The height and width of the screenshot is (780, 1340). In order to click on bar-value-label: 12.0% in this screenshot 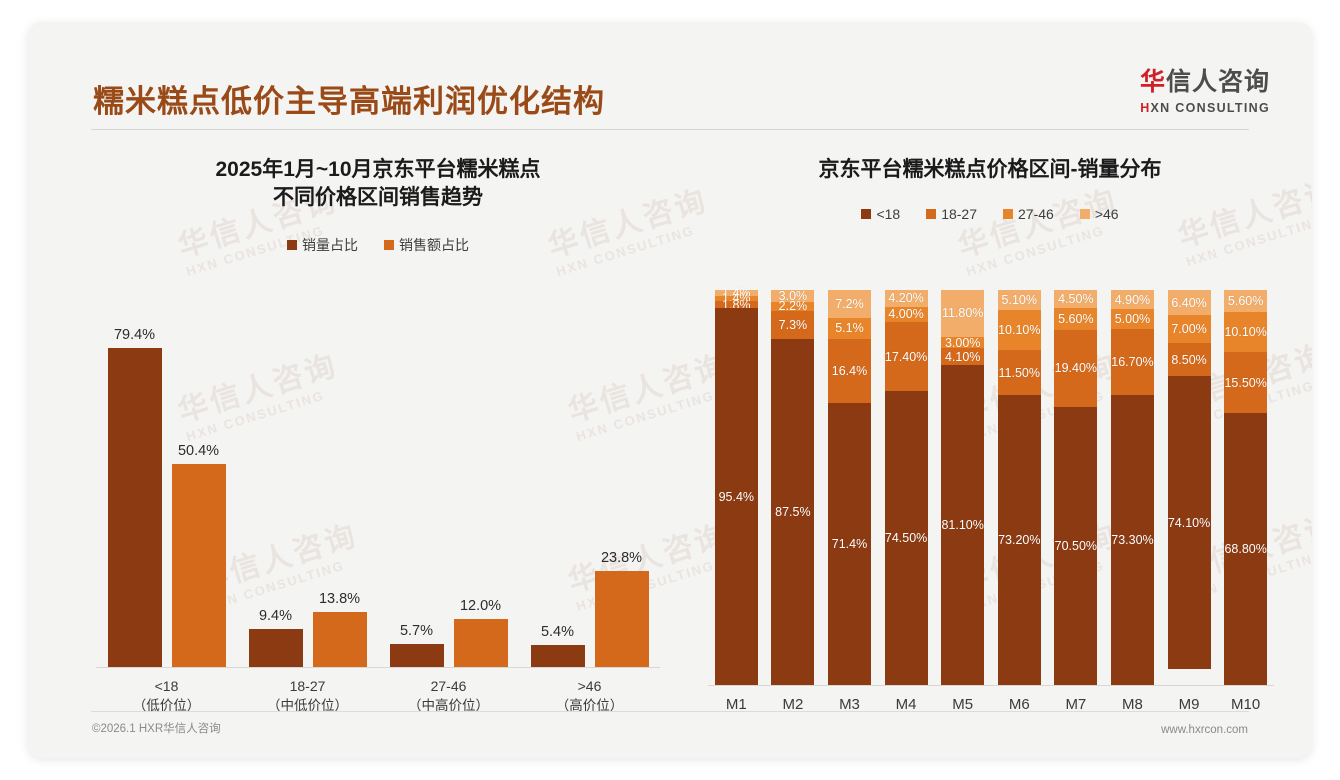, I will do `click(480, 605)`.